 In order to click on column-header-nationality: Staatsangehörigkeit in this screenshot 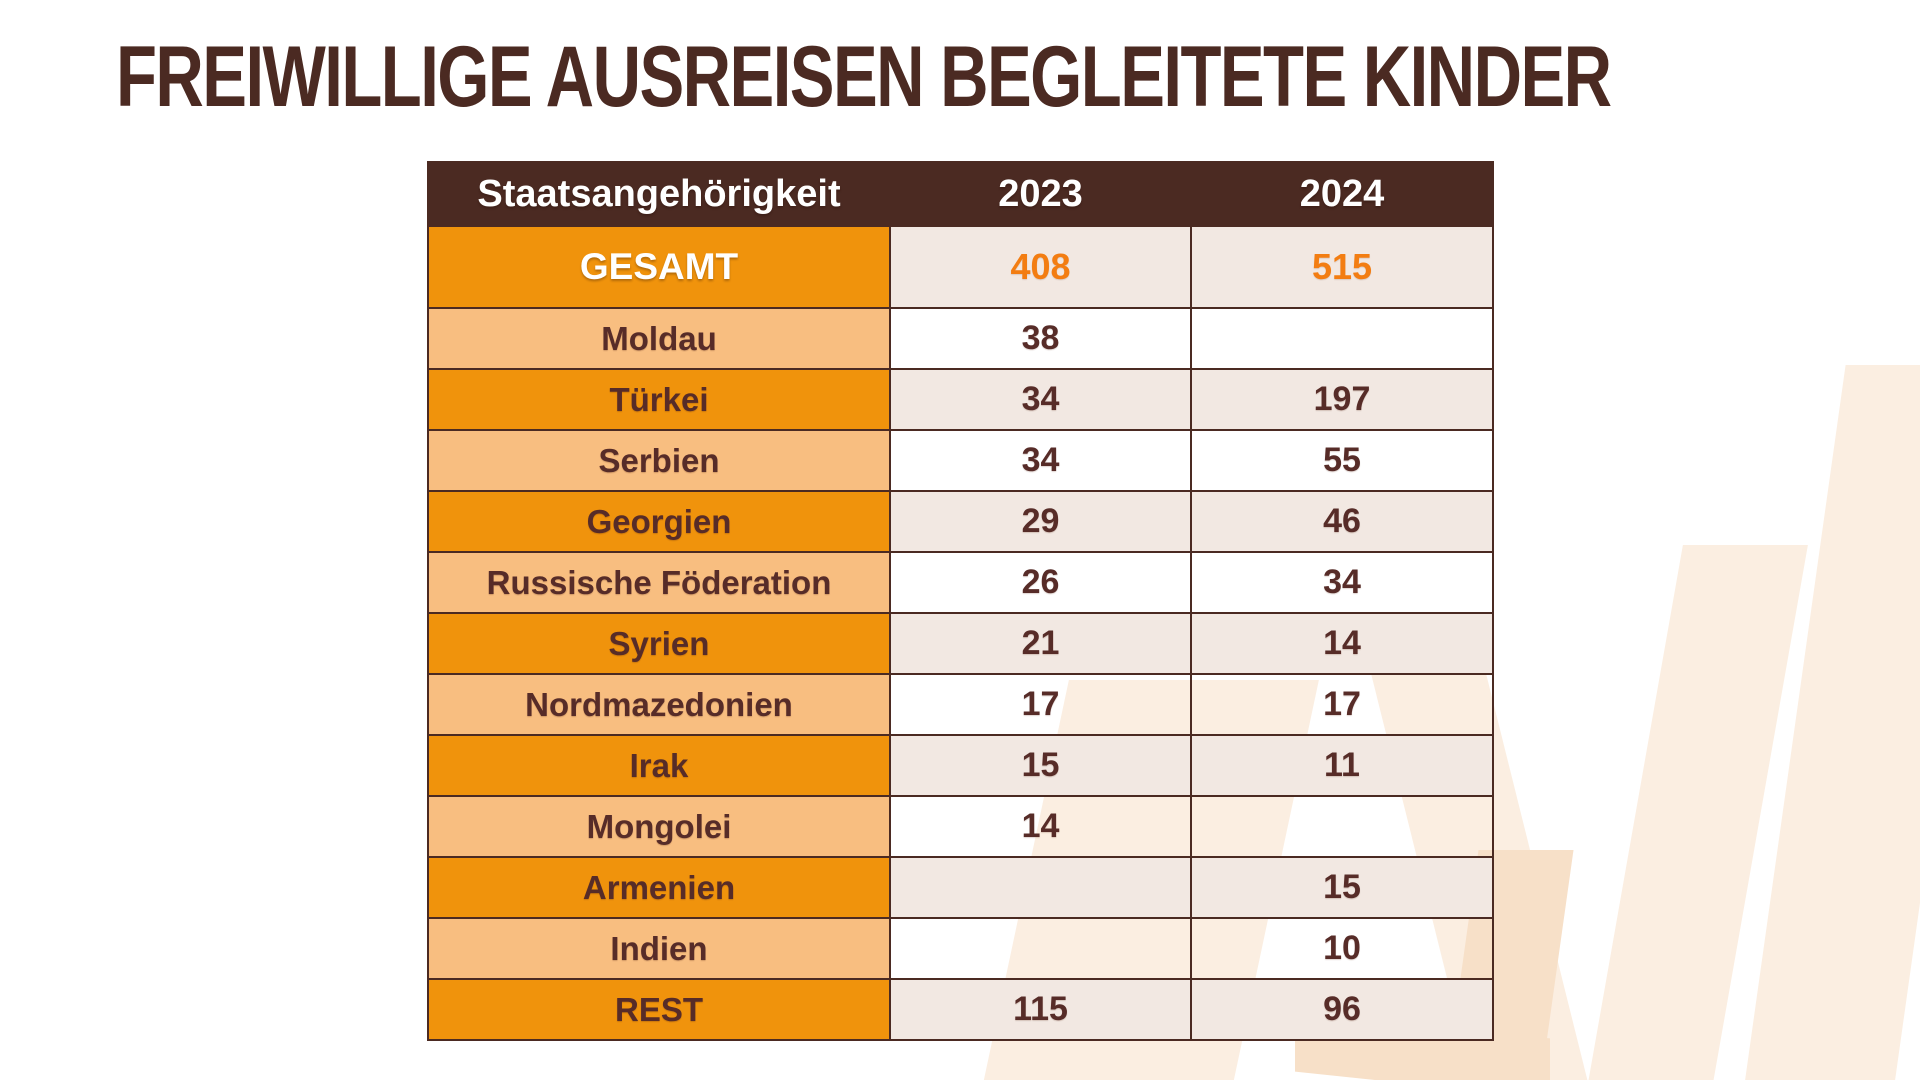, I will do `click(659, 194)`.